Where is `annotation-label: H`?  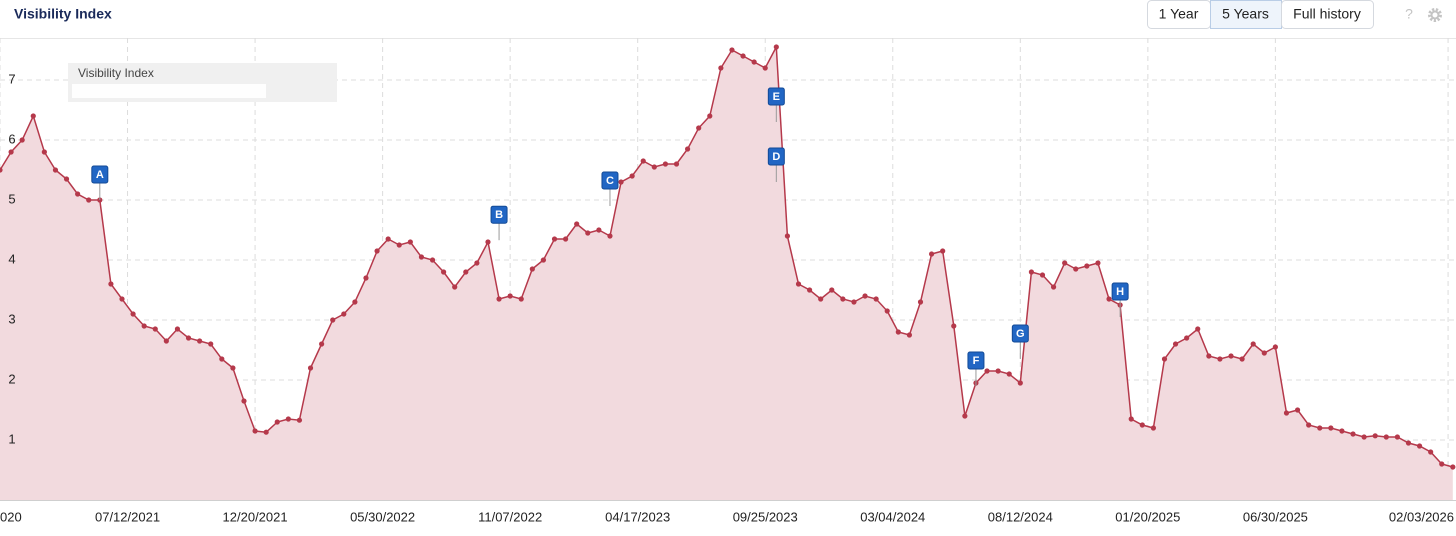
annotation-label: H is located at coordinates (1120, 292).